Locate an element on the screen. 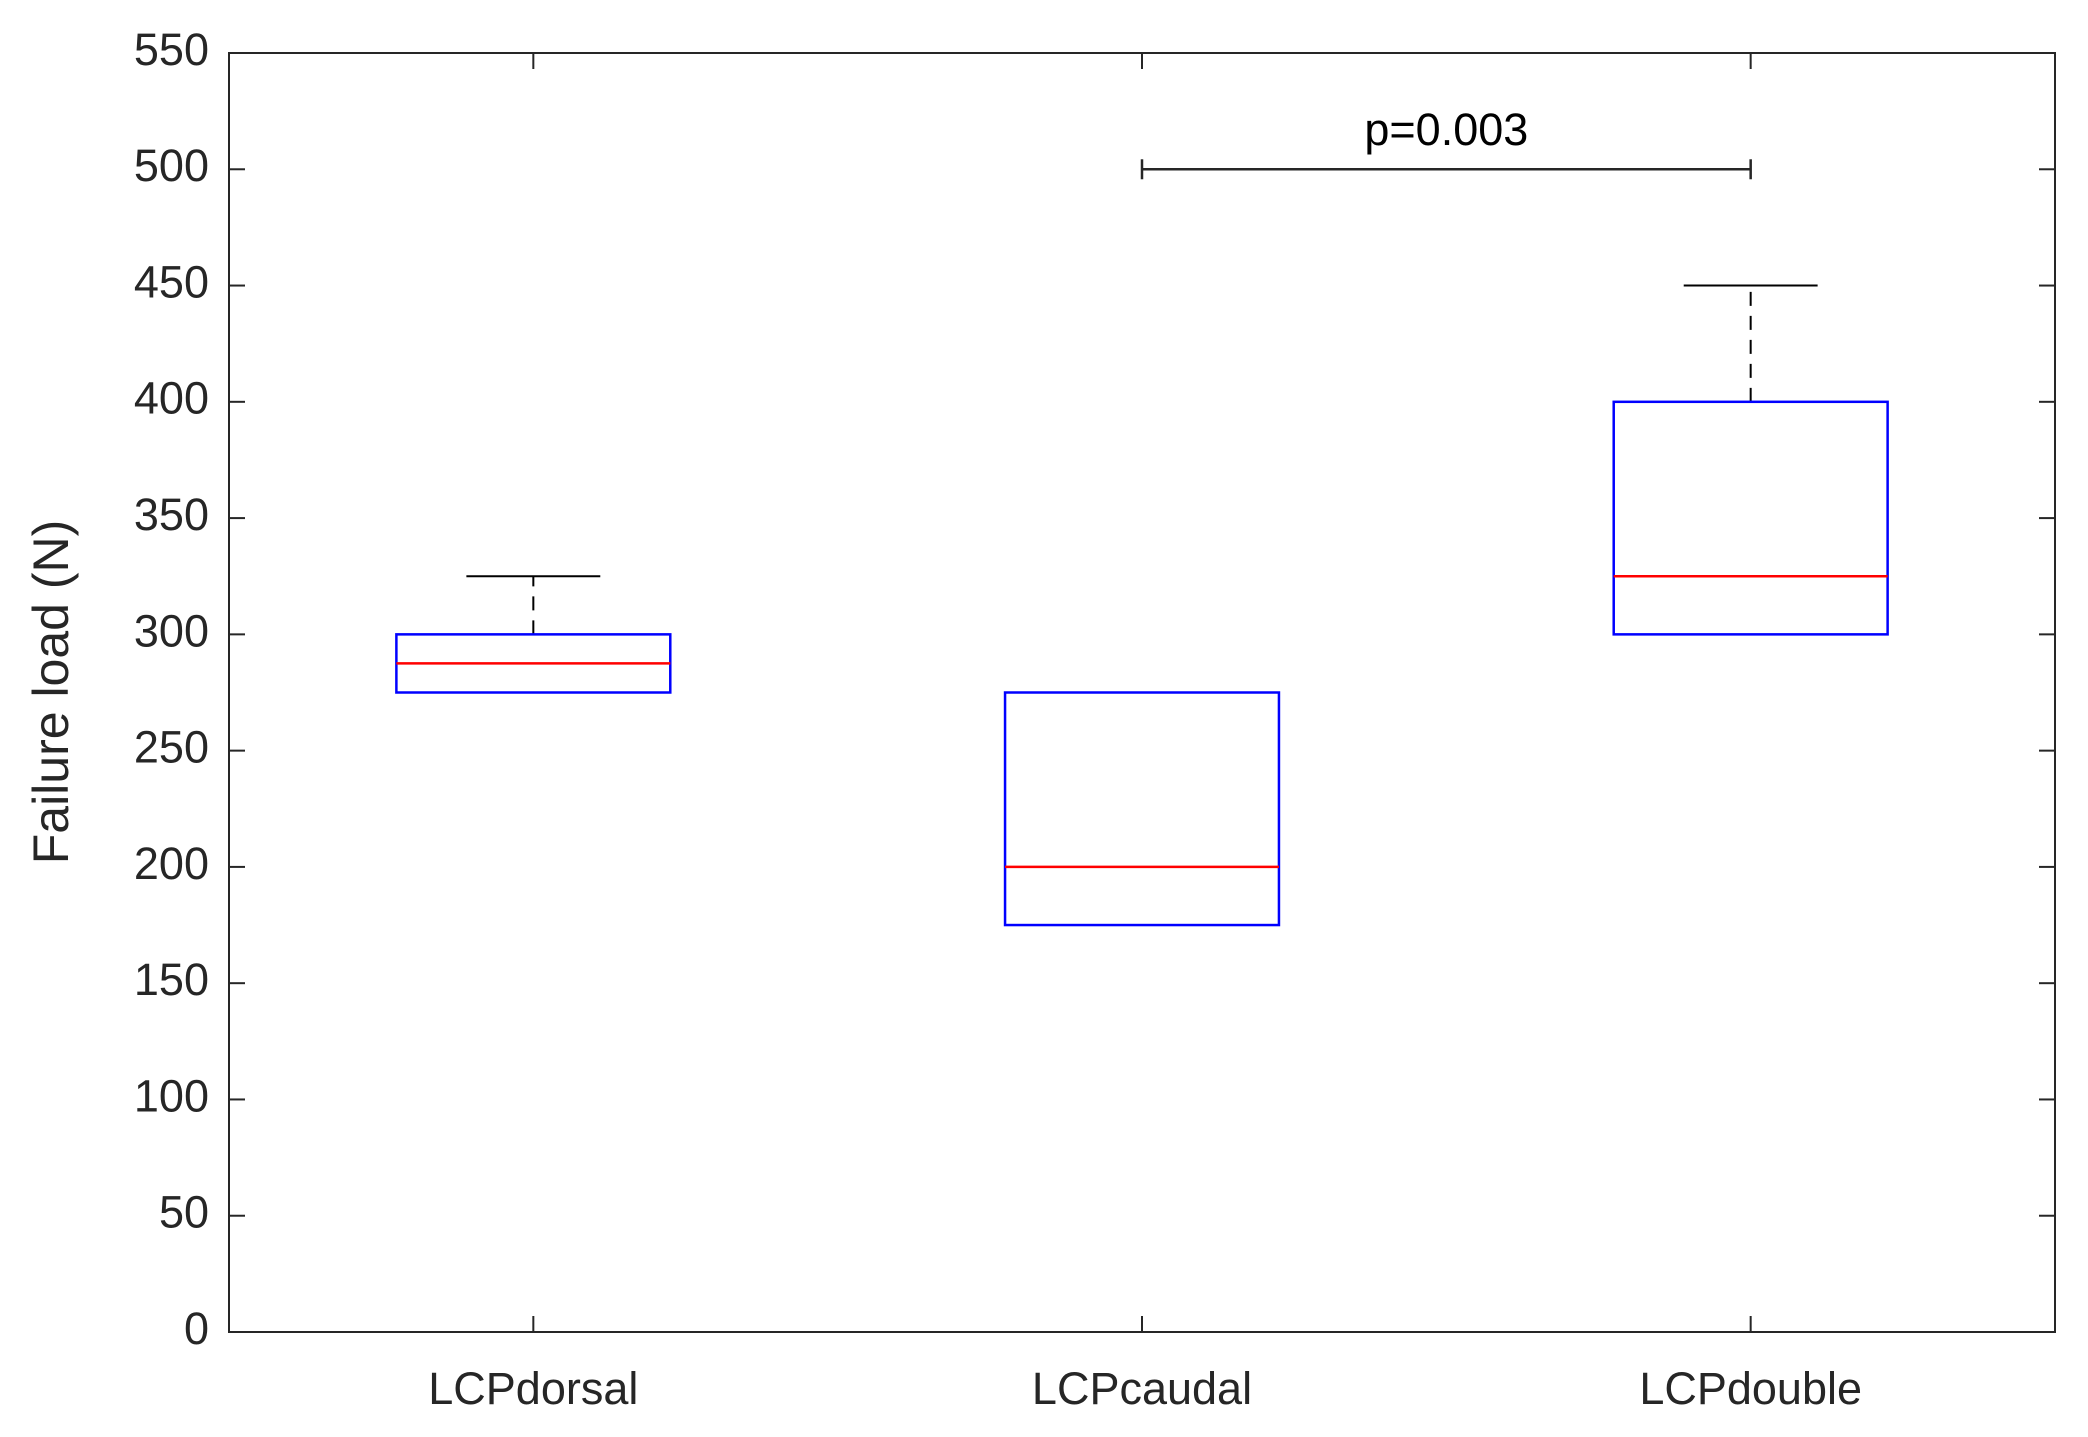 This screenshot has height=1437, width=2088. y-tick-label: 300 is located at coordinates (171, 630).